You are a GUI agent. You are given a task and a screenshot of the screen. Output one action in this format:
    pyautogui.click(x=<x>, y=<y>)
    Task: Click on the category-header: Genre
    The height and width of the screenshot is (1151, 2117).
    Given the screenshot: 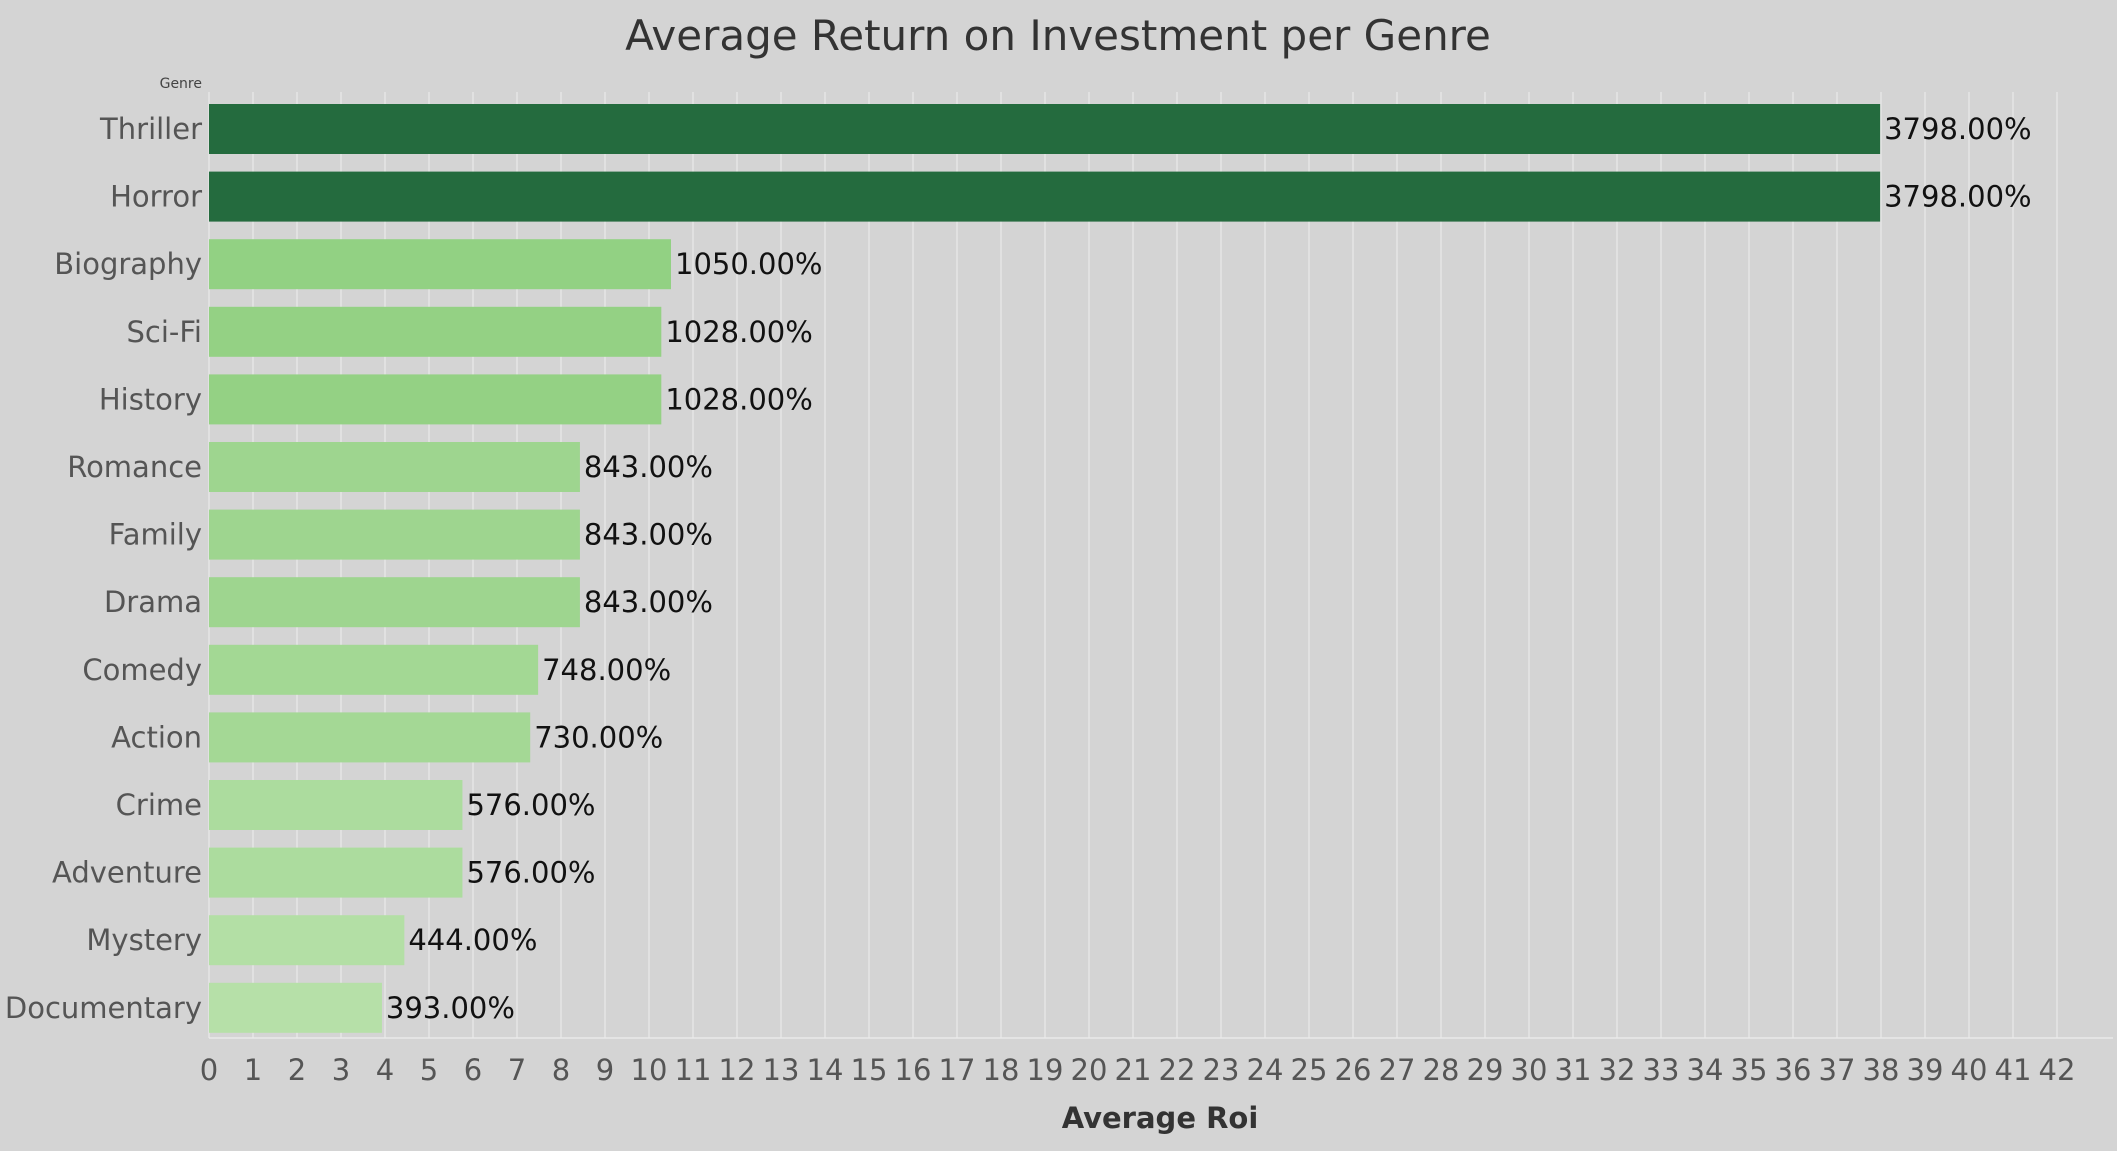 What is the action you would take?
    pyautogui.click(x=181, y=84)
    